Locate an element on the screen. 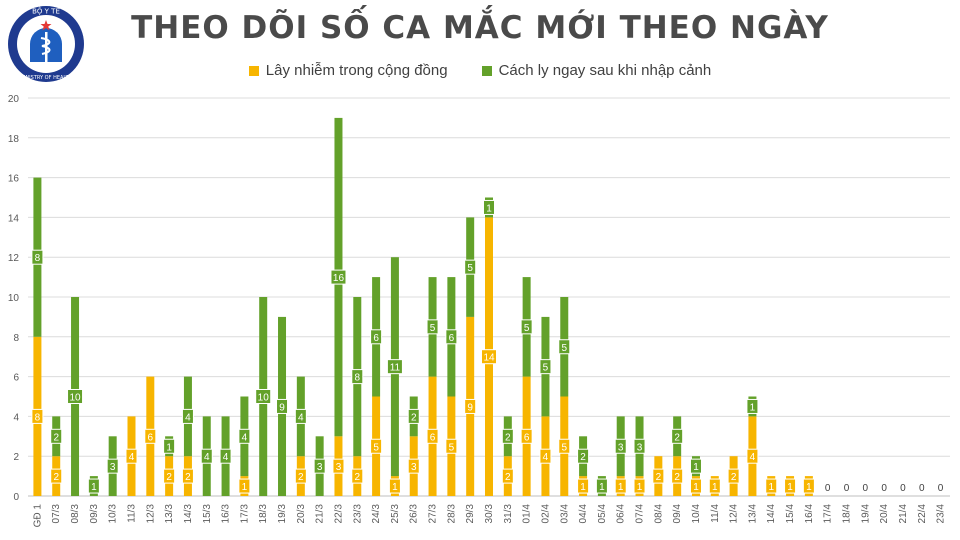 The image size is (960, 540). data-label-quarantine: 8 is located at coordinates (38, 258).